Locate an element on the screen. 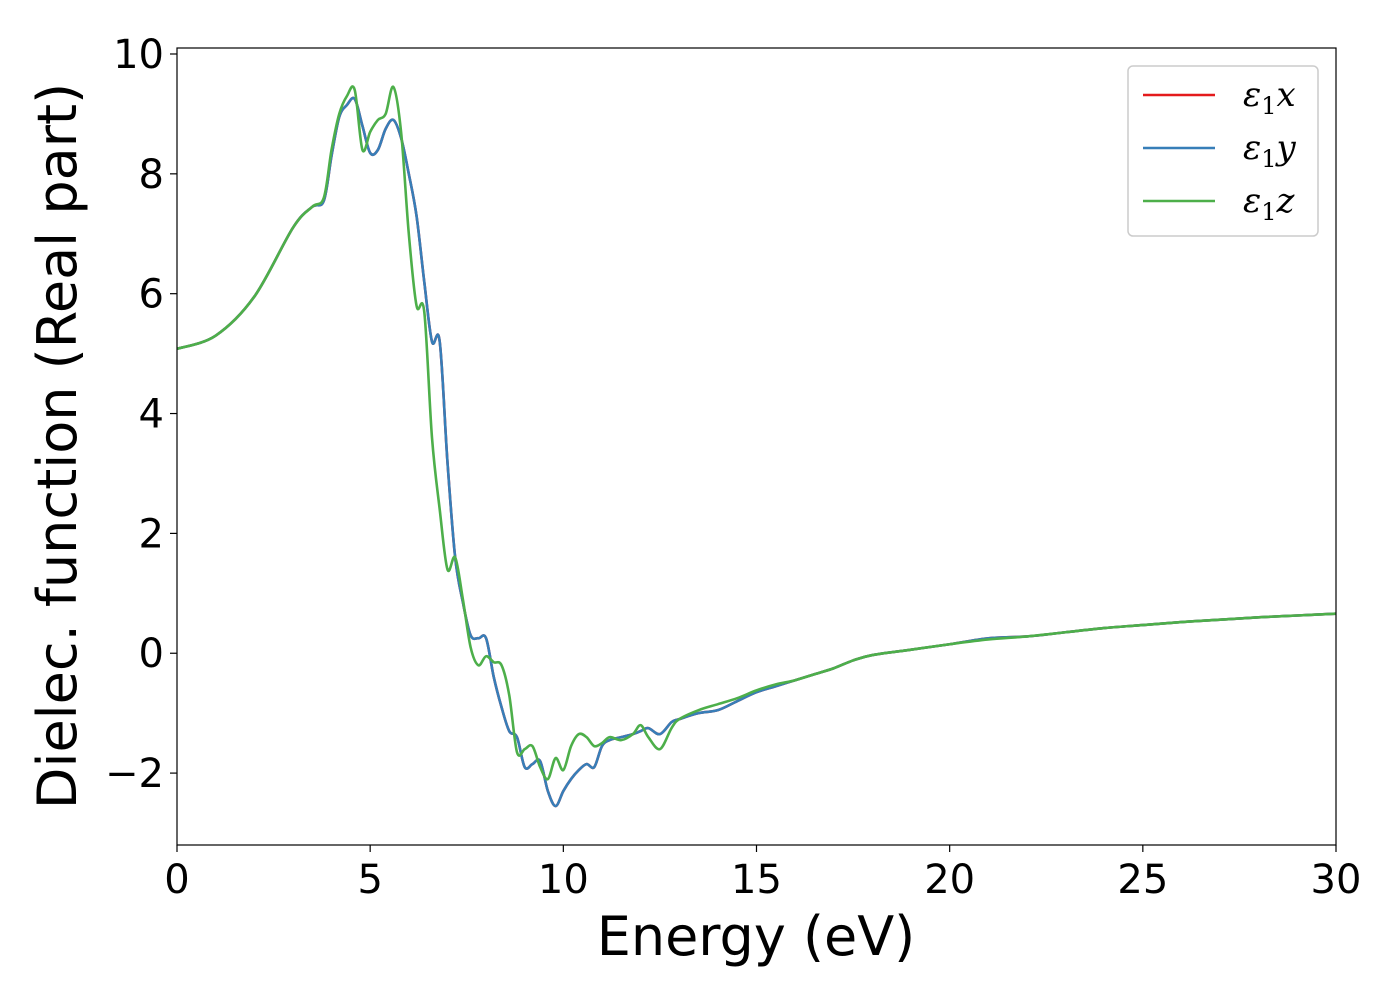 This screenshot has width=1400, height=1000. y-tick-label: 10 is located at coordinates (138, 55).